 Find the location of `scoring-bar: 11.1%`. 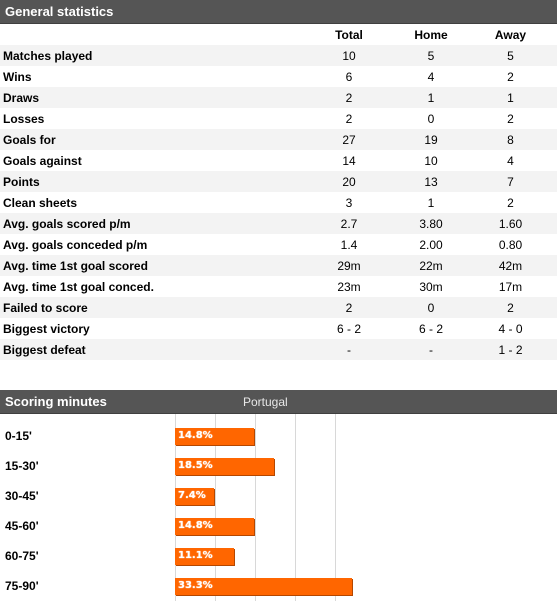

scoring-bar: 11.1% is located at coordinates (204, 556).